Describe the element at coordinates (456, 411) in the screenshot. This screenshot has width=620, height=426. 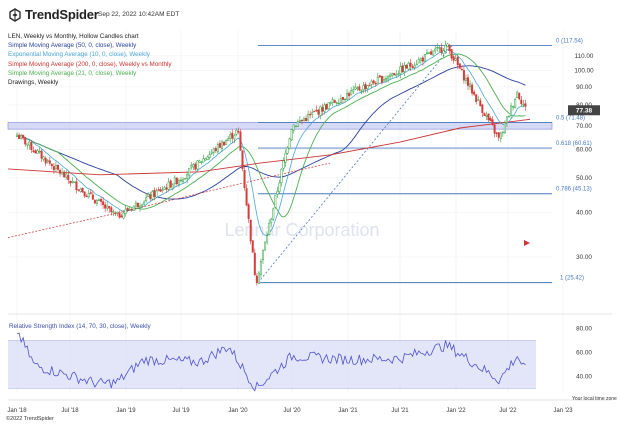
I see `x-tick-label: Jan '22` at that location.